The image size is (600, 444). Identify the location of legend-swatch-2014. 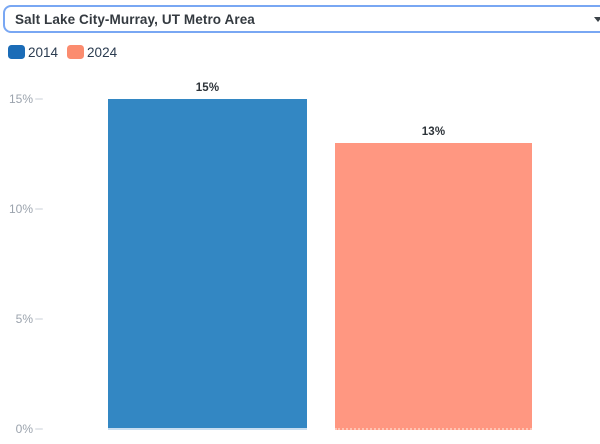
(16, 52).